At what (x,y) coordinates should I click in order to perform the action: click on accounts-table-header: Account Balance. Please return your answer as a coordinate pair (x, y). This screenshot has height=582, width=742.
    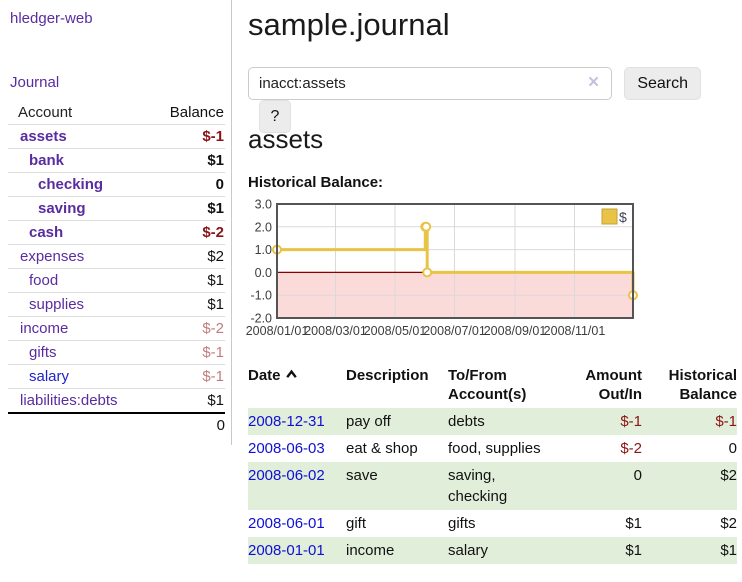
    Looking at the image, I should click on (116, 113).